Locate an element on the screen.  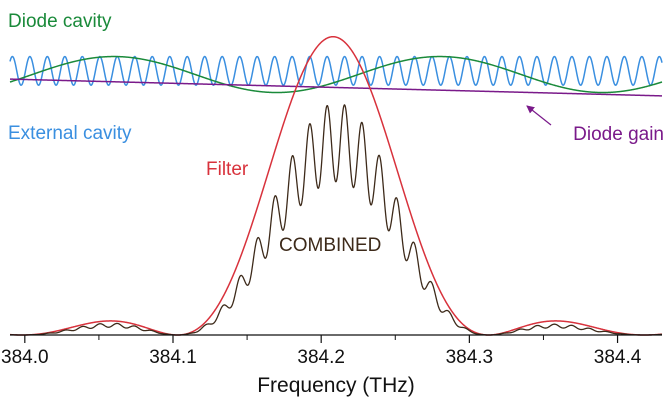
x-tick-label: 384.0 is located at coordinates (25, 357).